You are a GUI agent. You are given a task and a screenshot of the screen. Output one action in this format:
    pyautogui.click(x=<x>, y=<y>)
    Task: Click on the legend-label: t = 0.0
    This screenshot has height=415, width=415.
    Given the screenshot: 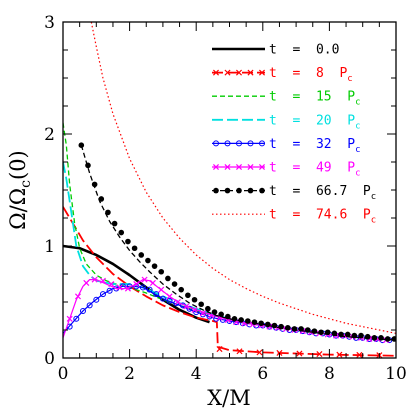 What is the action you would take?
    pyautogui.click(x=304, y=50)
    